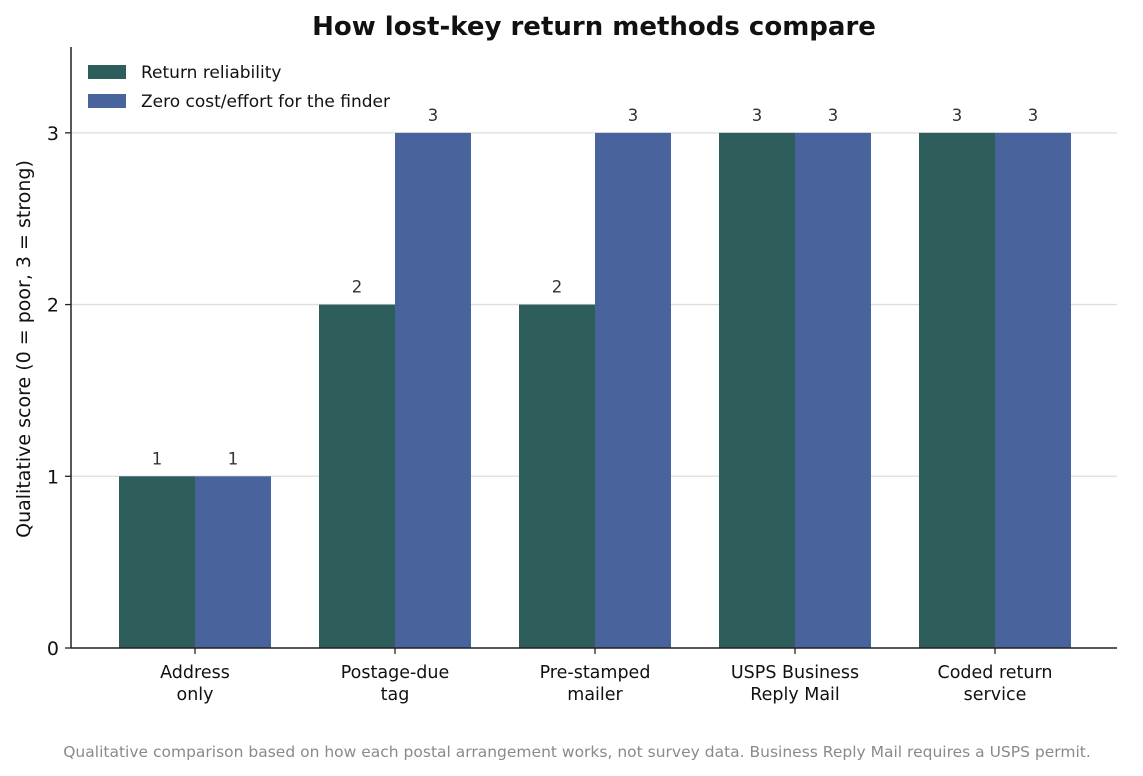  Describe the element at coordinates (59, 391) in the screenshot. I see `y-ticks: 0 1 2 3` at that location.